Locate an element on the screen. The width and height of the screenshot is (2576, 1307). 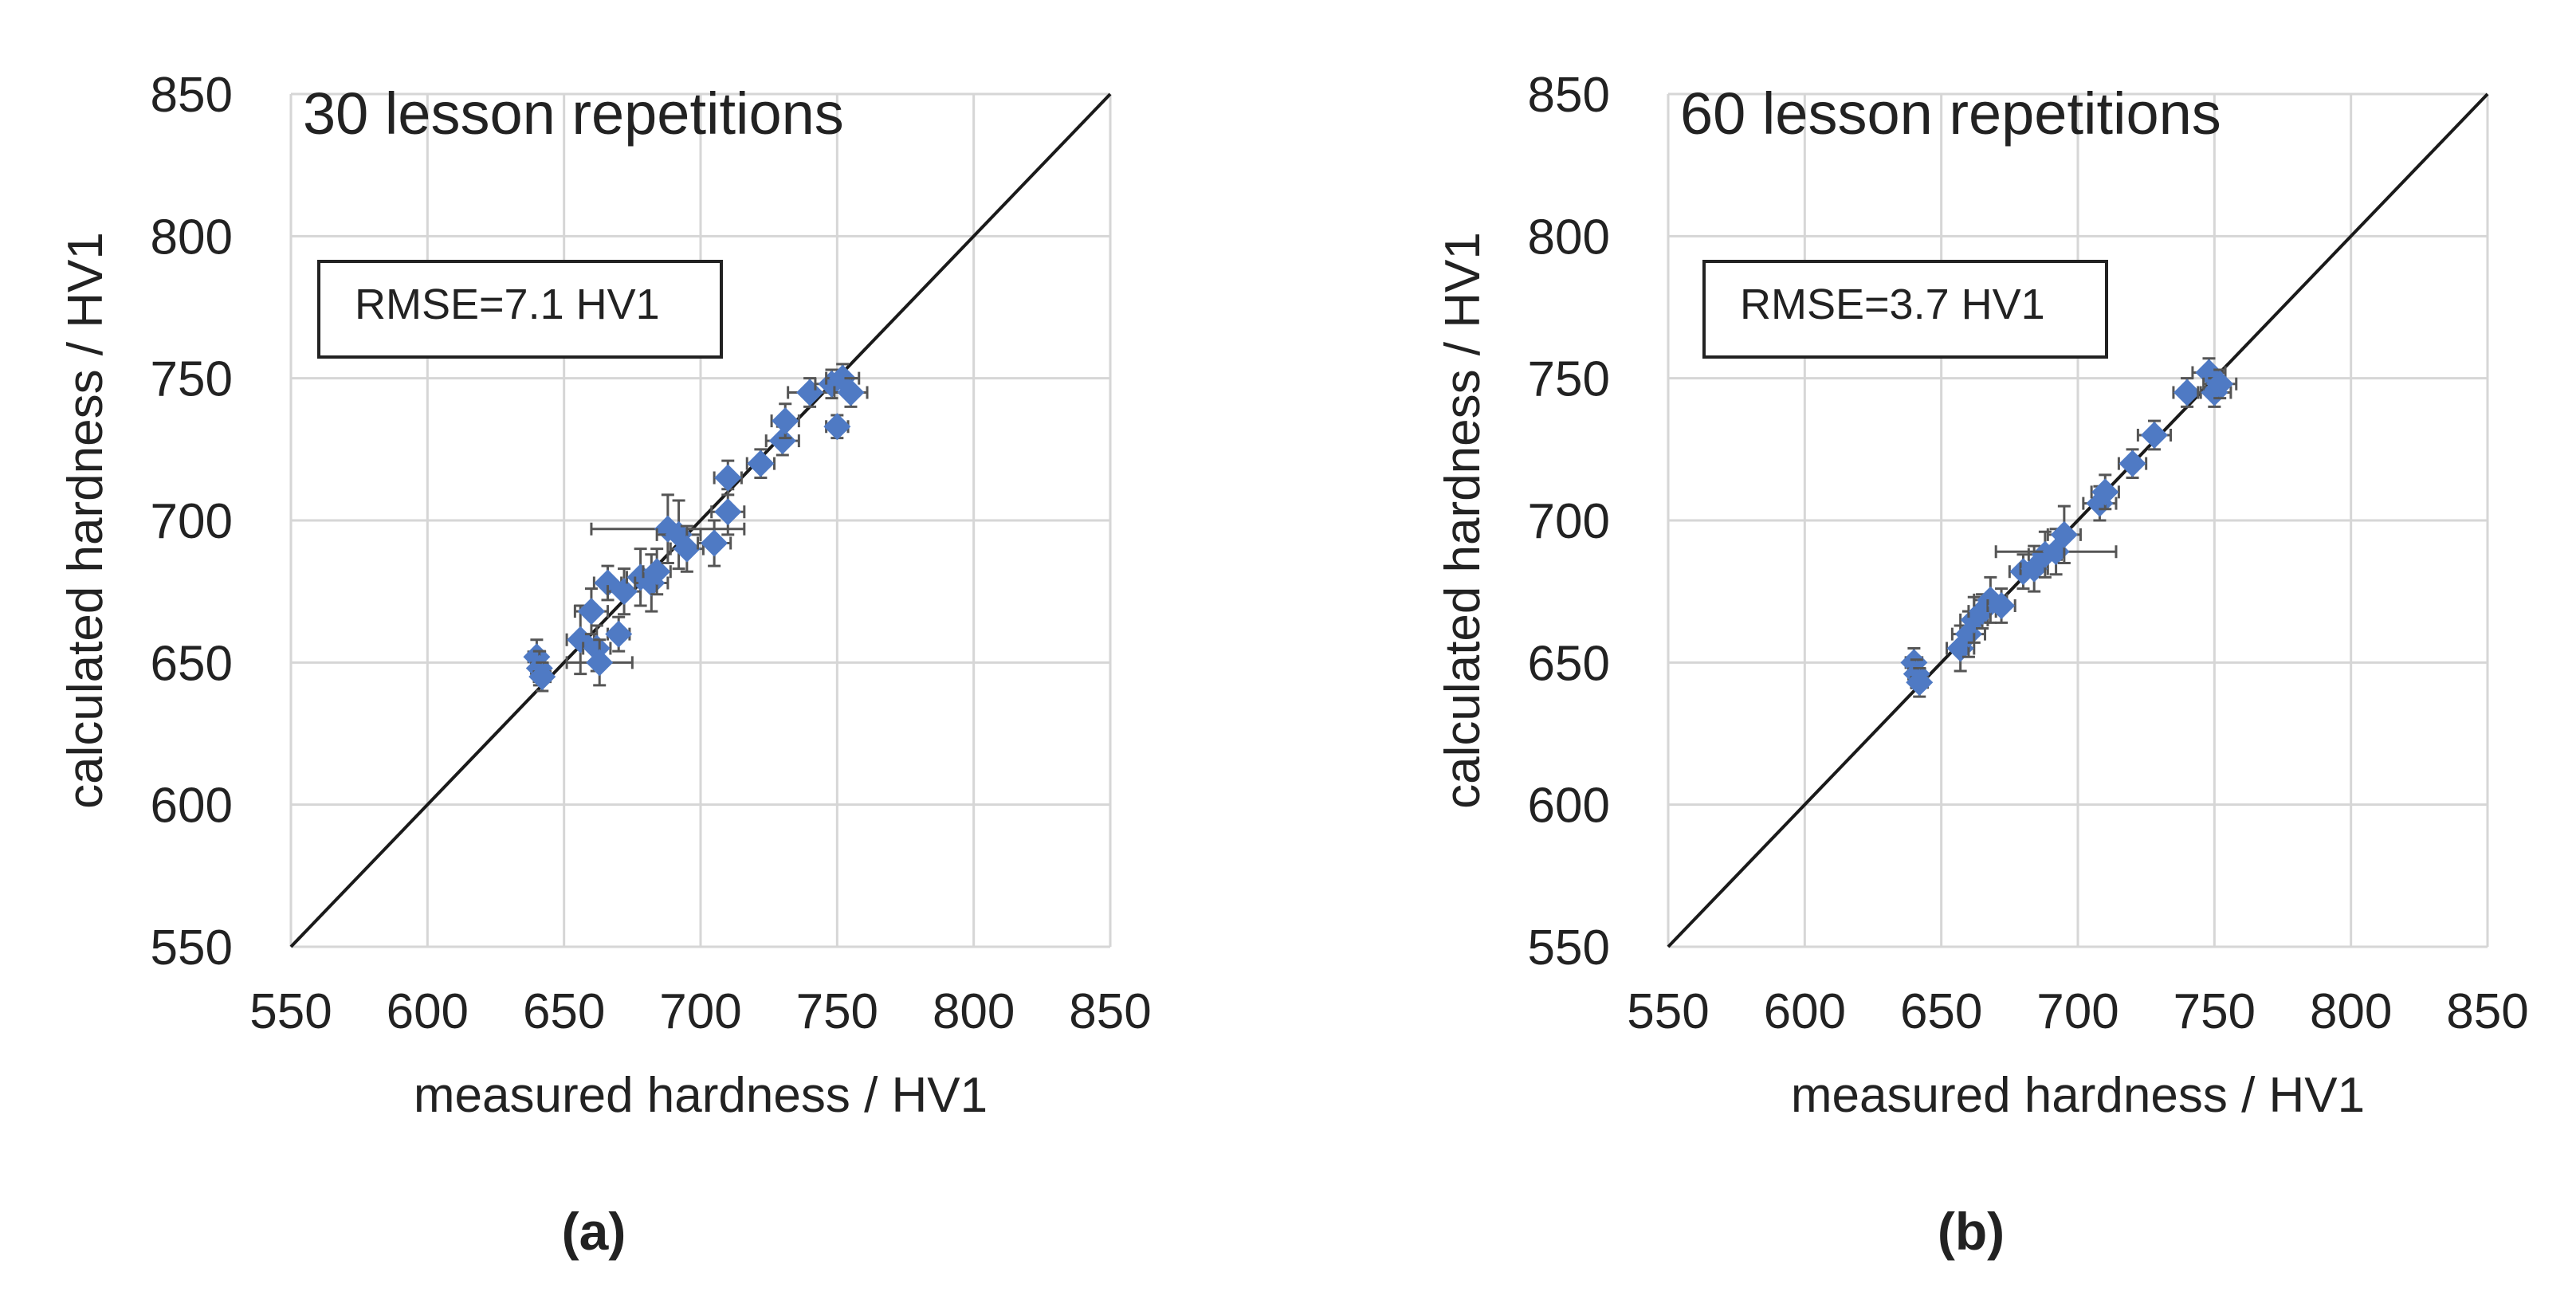
rmse-label: RMSE=7.1 HV1 is located at coordinates (508, 305).